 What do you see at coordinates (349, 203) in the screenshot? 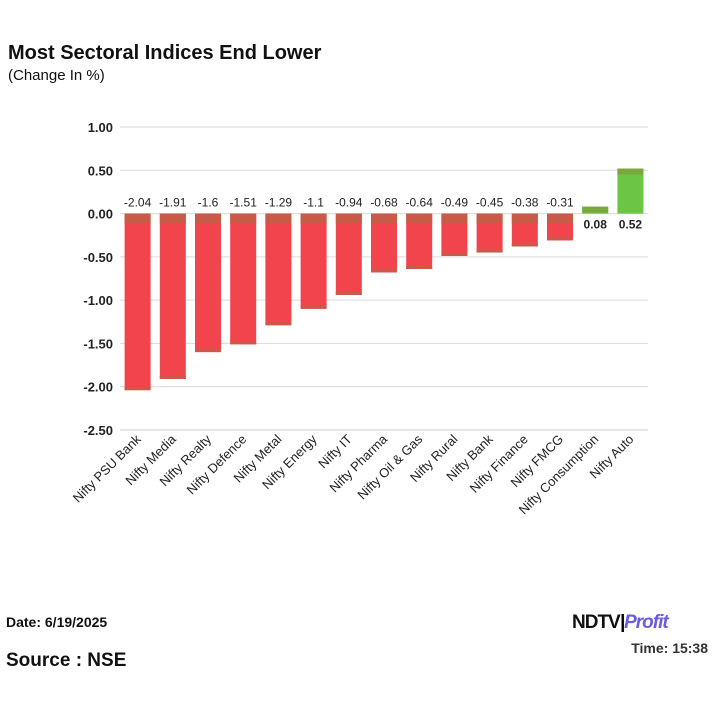
I see `data-label: -0.94` at bounding box center [349, 203].